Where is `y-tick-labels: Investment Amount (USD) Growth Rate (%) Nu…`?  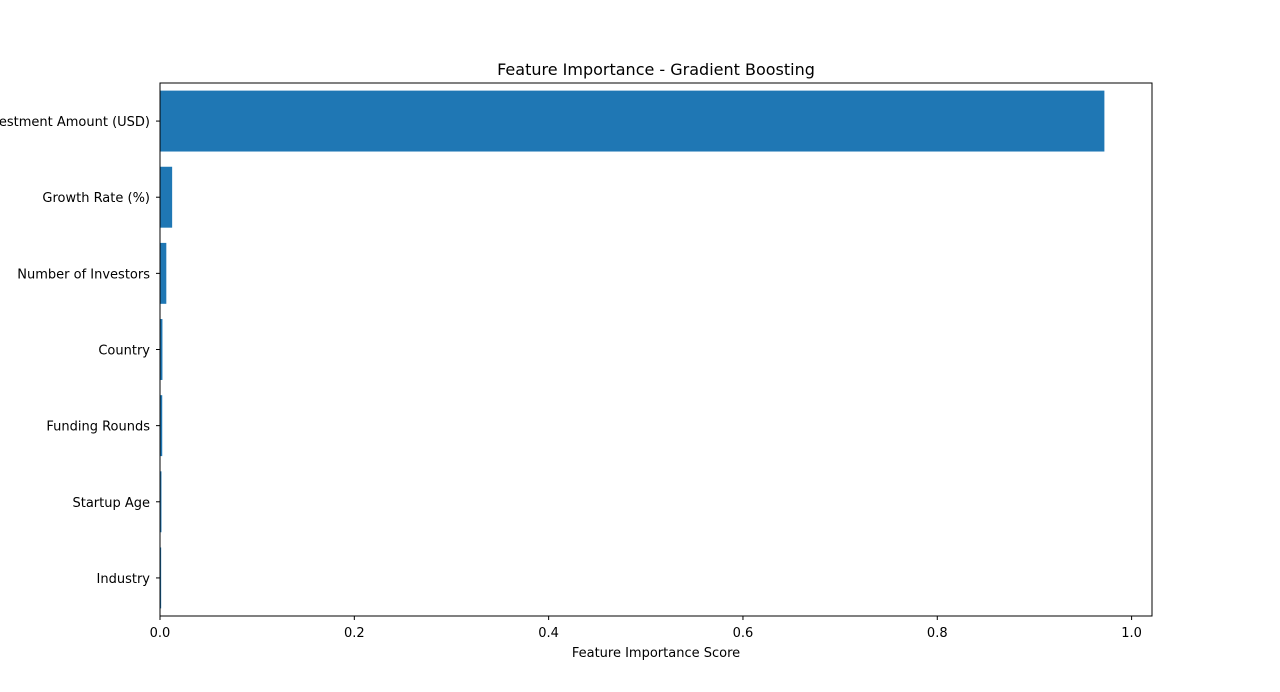
y-tick-labels: Investment Amount (USD) Growth Rate (%) Nu… is located at coordinates (80, 351).